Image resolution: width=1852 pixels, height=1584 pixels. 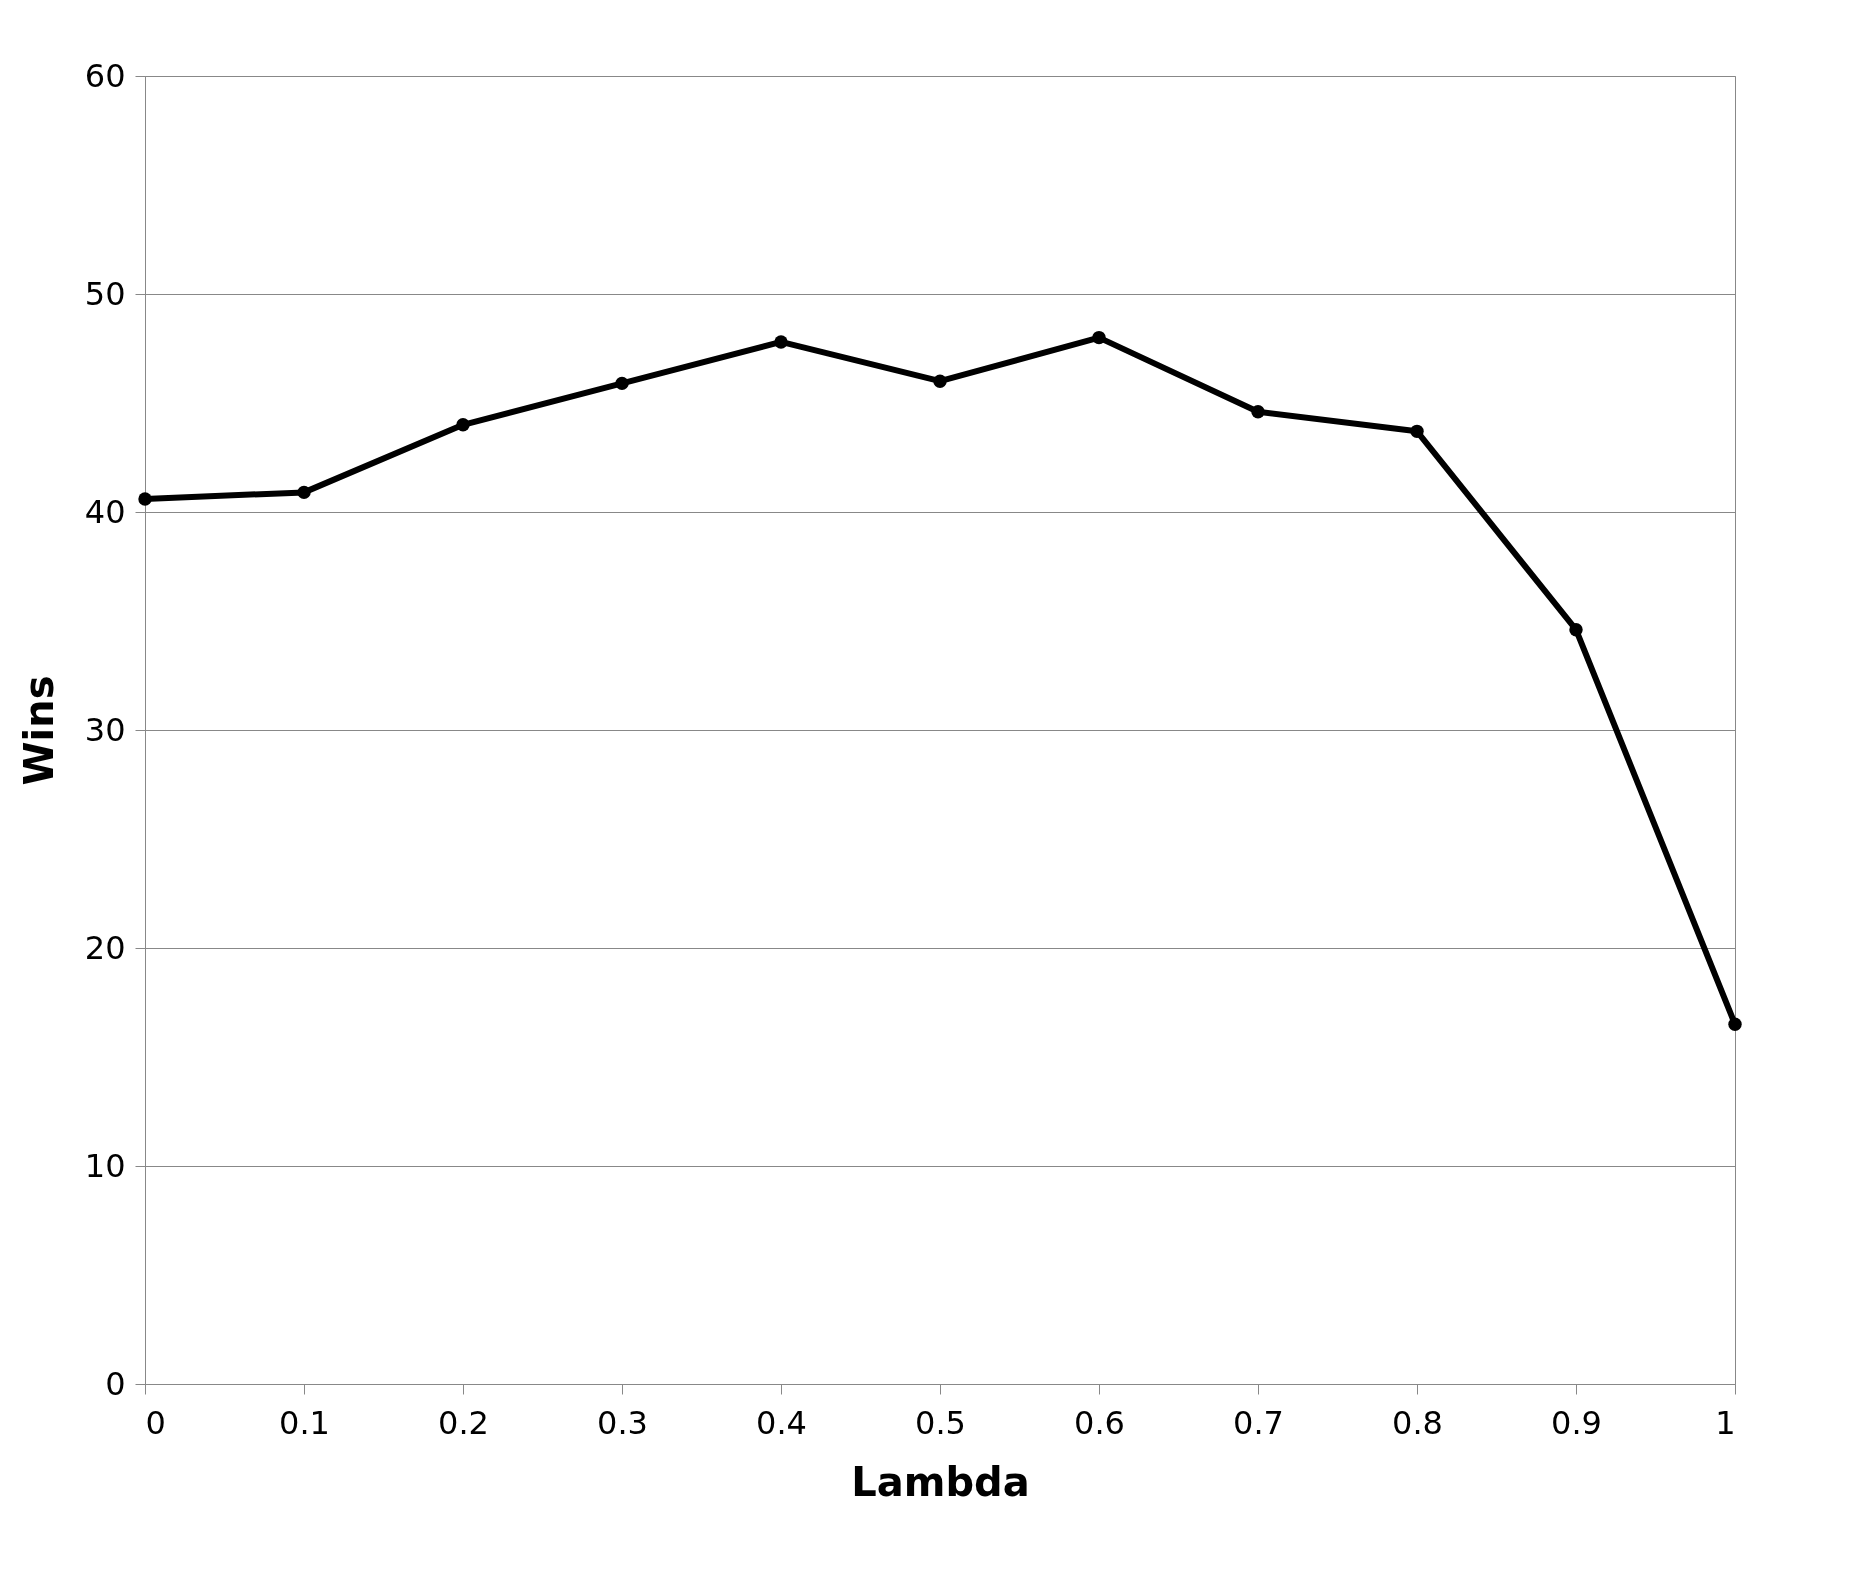 I want to click on x-tick-label: 0.4, so click(x=781, y=1422).